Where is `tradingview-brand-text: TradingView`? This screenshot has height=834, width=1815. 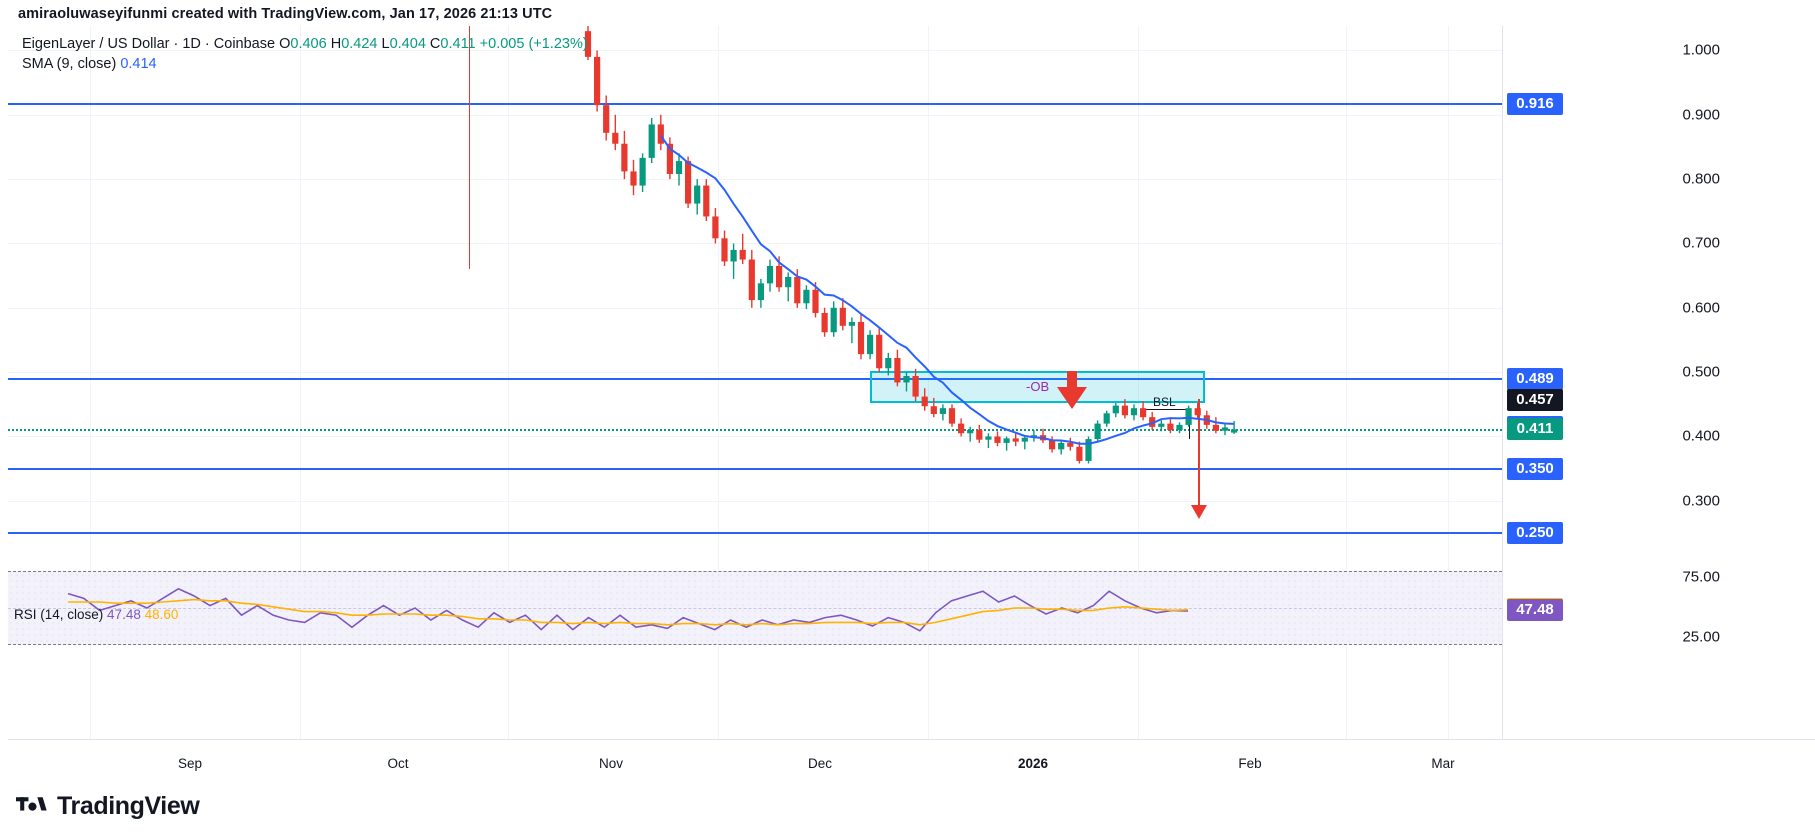 tradingview-brand-text: TradingView is located at coordinates (128, 806).